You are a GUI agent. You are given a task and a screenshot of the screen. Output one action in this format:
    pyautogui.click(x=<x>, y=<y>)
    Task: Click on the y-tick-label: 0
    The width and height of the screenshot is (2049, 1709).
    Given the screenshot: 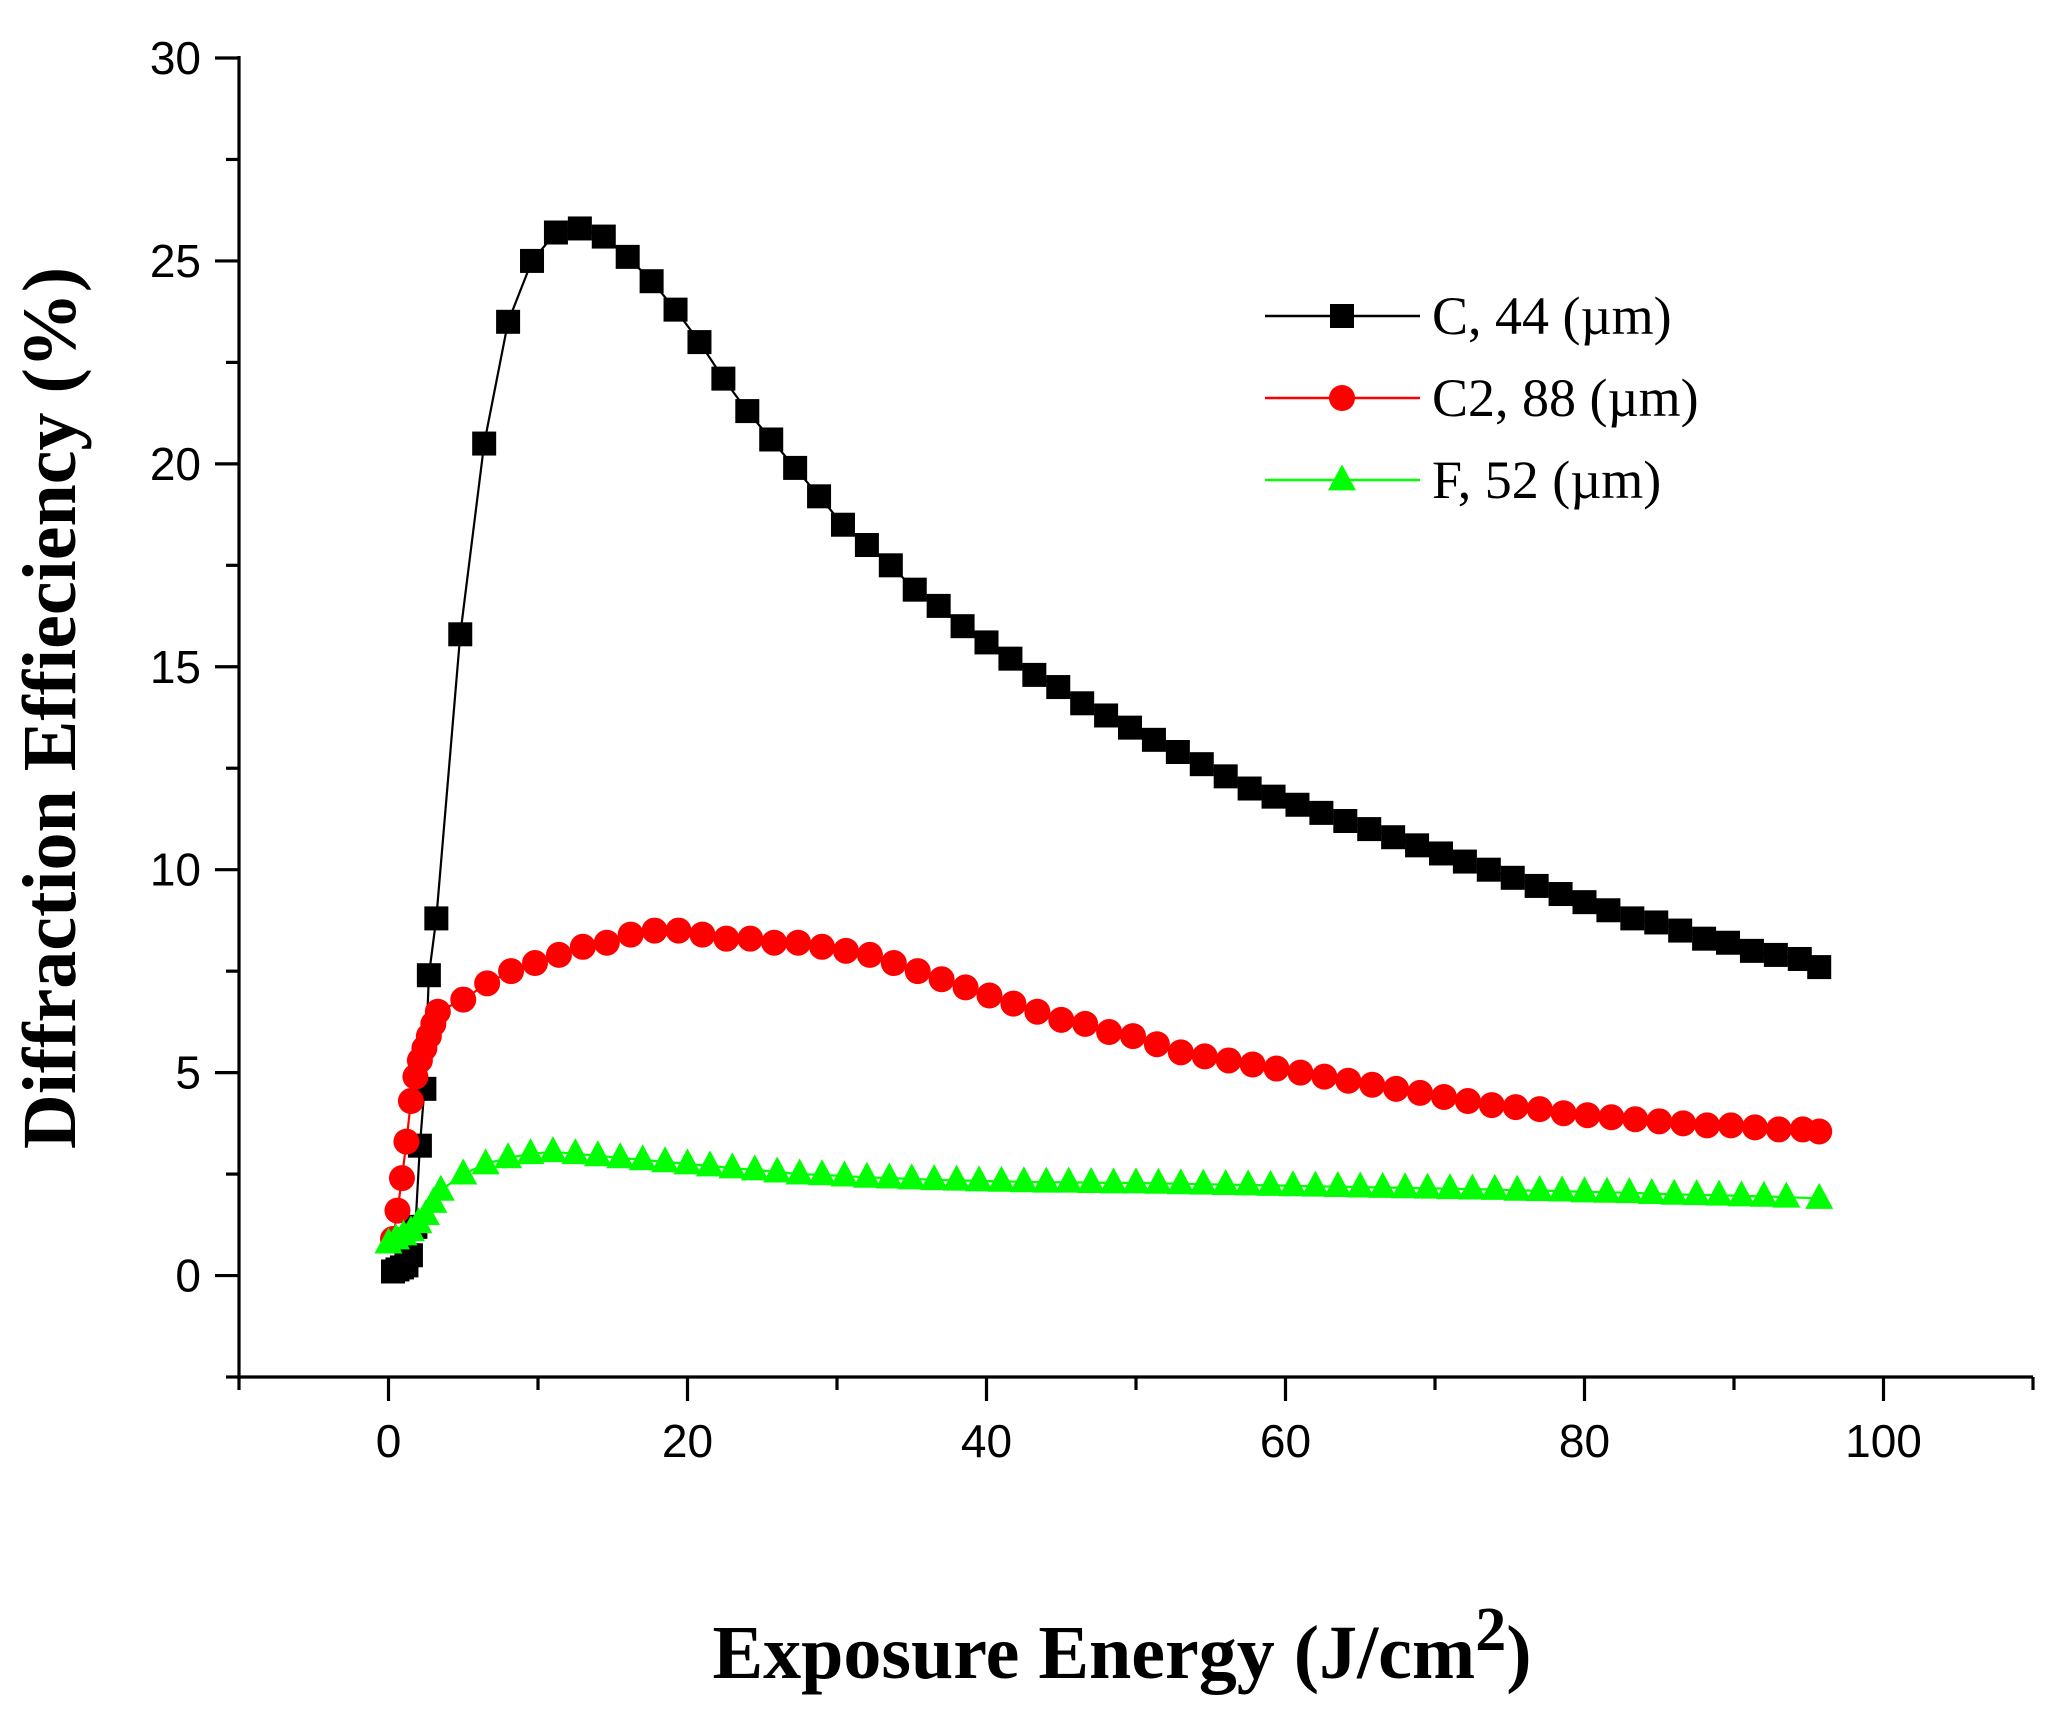 What is the action you would take?
    pyautogui.click(x=188, y=1276)
    